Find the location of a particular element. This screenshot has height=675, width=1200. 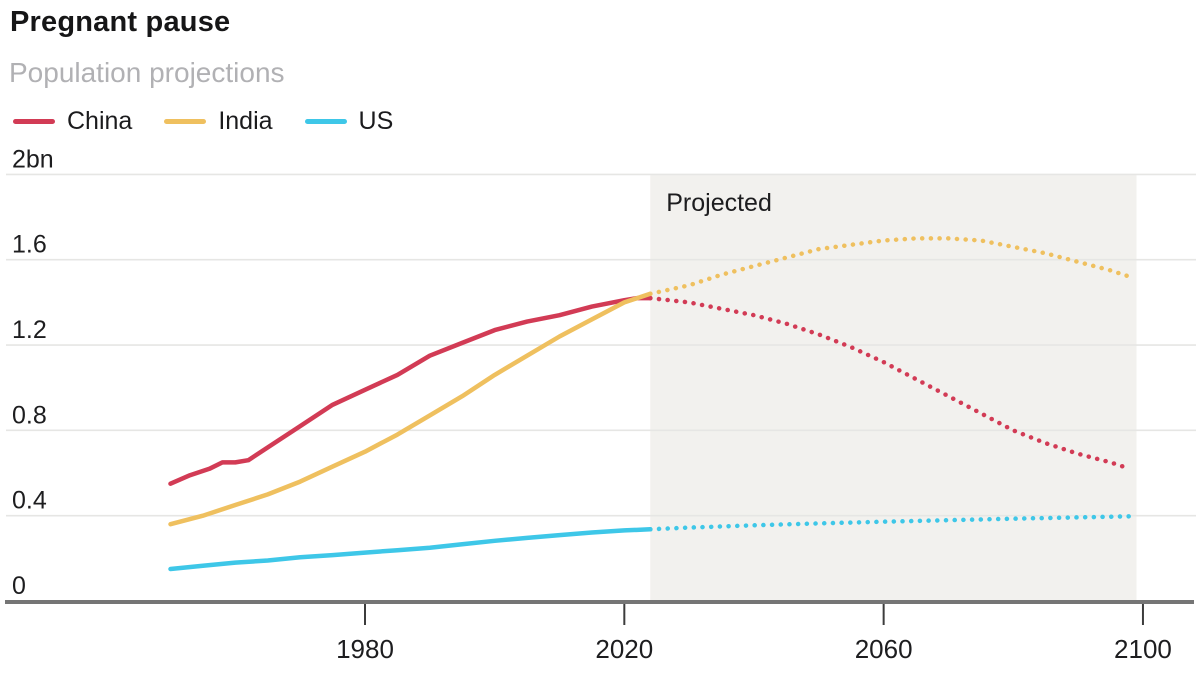

series-line-us-projected is located at coordinates (890, 523).